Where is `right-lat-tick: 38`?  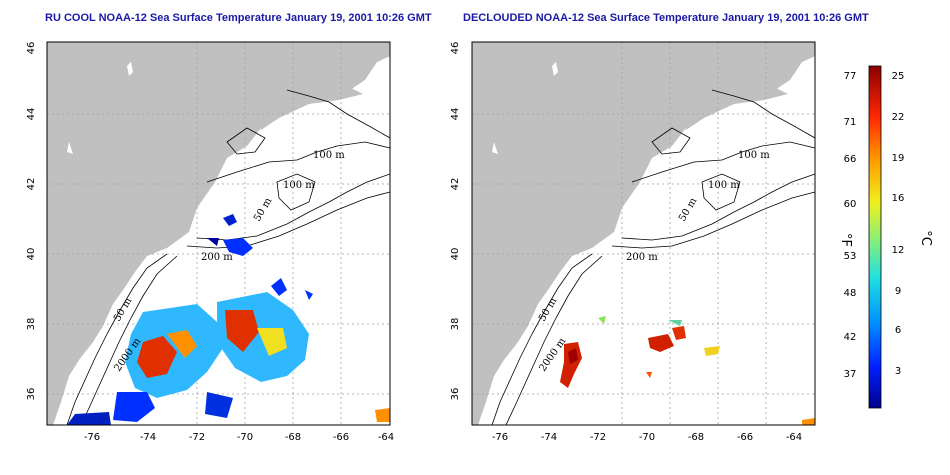
right-lat-tick: 38 is located at coordinates (455, 324).